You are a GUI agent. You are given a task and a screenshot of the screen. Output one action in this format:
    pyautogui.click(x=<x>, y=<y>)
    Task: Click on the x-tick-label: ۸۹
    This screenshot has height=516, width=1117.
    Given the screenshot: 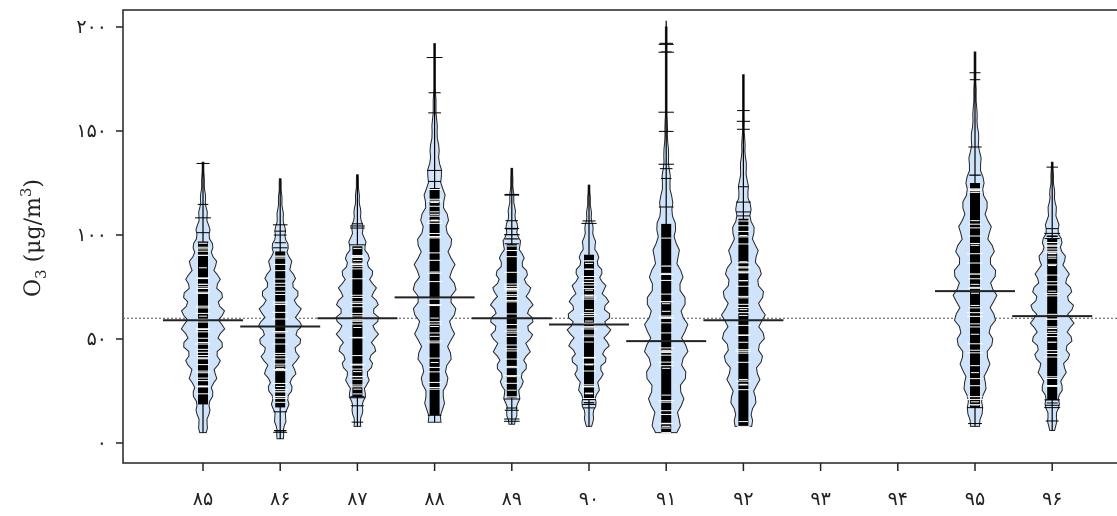 What is the action you would take?
    pyautogui.click(x=512, y=499)
    